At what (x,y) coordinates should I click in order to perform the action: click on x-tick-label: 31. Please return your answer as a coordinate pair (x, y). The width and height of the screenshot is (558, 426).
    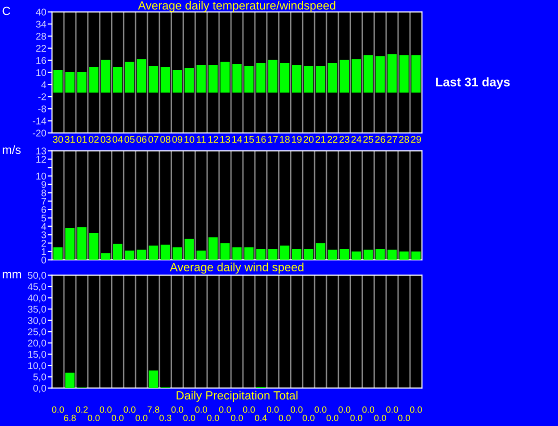
    Looking at the image, I should click on (69, 139).